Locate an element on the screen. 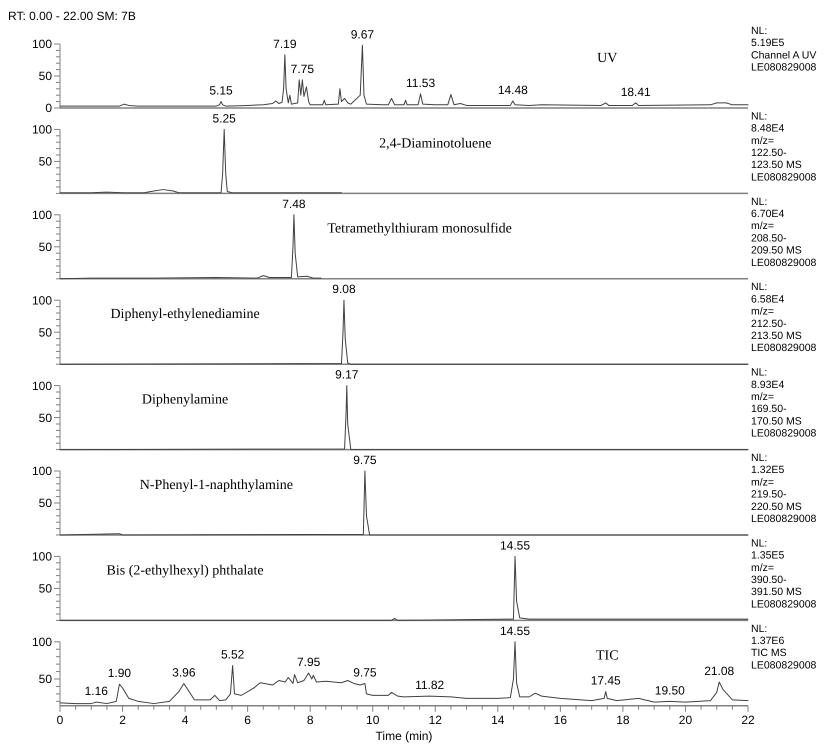 This screenshot has width=826, height=749. text: 209.50 MS is located at coordinates (776, 250).